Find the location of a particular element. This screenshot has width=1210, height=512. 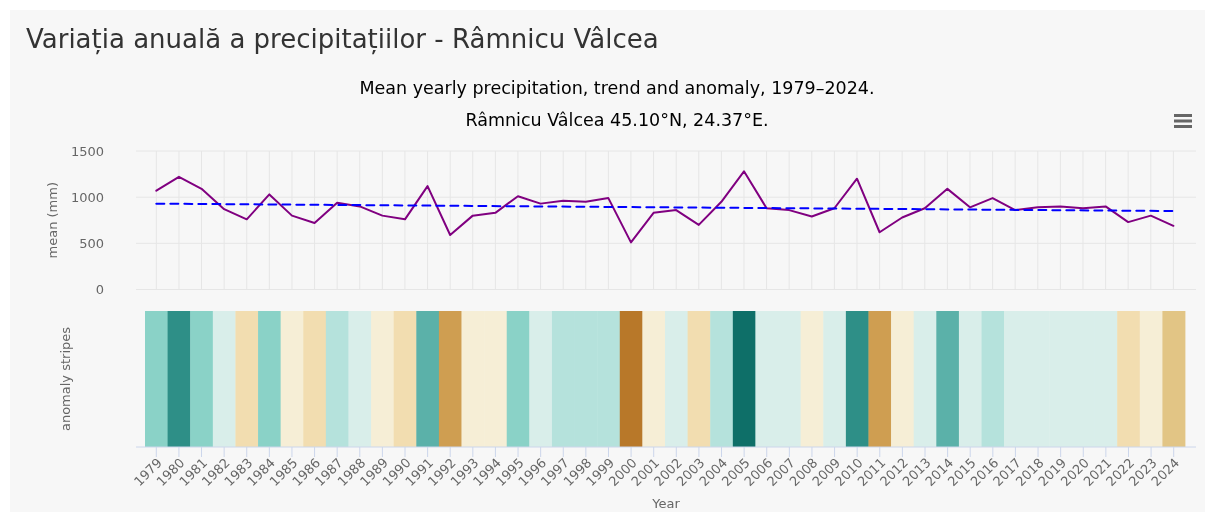

y-axis-title: mean (mm) is located at coordinates (52, 220).